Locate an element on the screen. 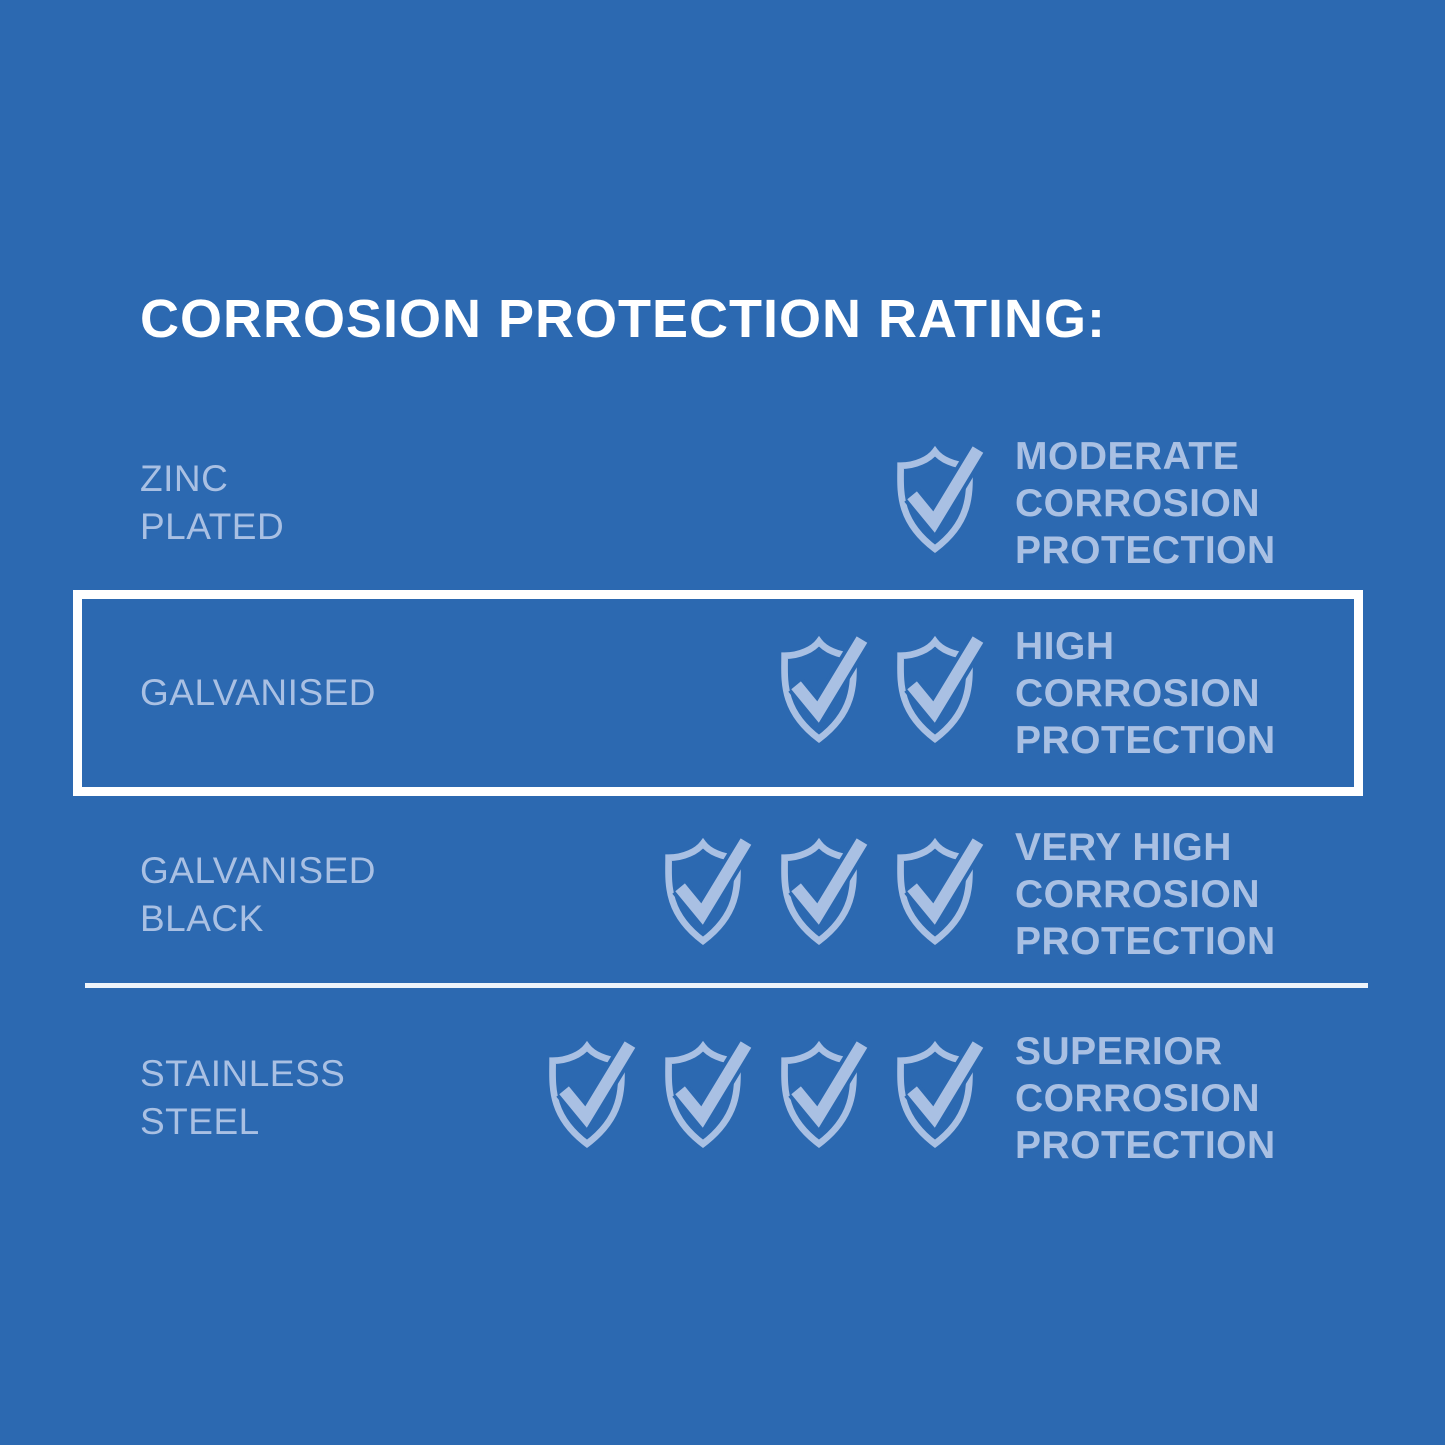 This screenshot has width=1445, height=1445. protection-level-label: VERY HIGH CORROSION PROTECTION is located at coordinates (1210, 894).